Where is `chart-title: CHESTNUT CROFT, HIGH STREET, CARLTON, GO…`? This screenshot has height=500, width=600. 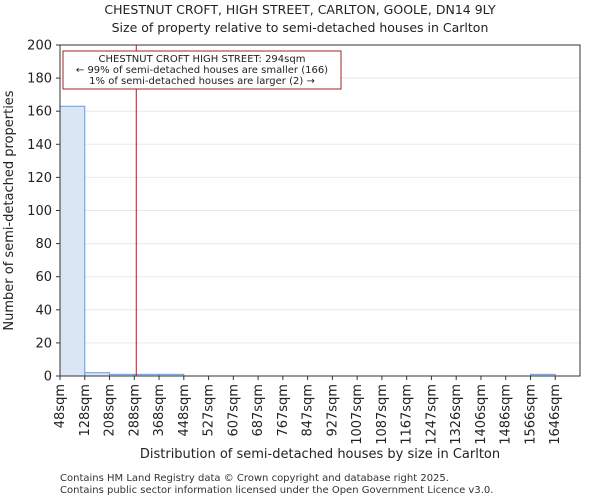
chart-title: CHESTNUT CROFT, HIGH STREET, CARLTON, GO… is located at coordinates (300, 9).